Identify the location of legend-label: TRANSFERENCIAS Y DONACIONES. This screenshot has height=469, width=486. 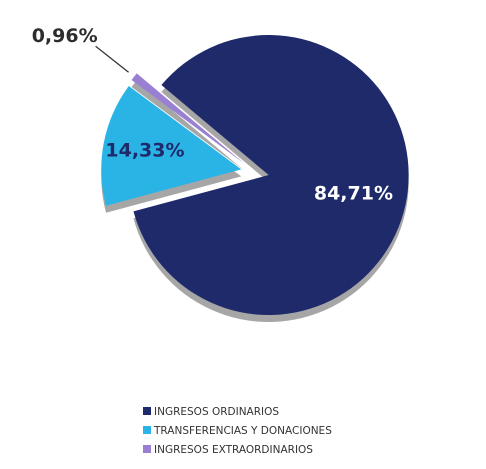
(242, 431).